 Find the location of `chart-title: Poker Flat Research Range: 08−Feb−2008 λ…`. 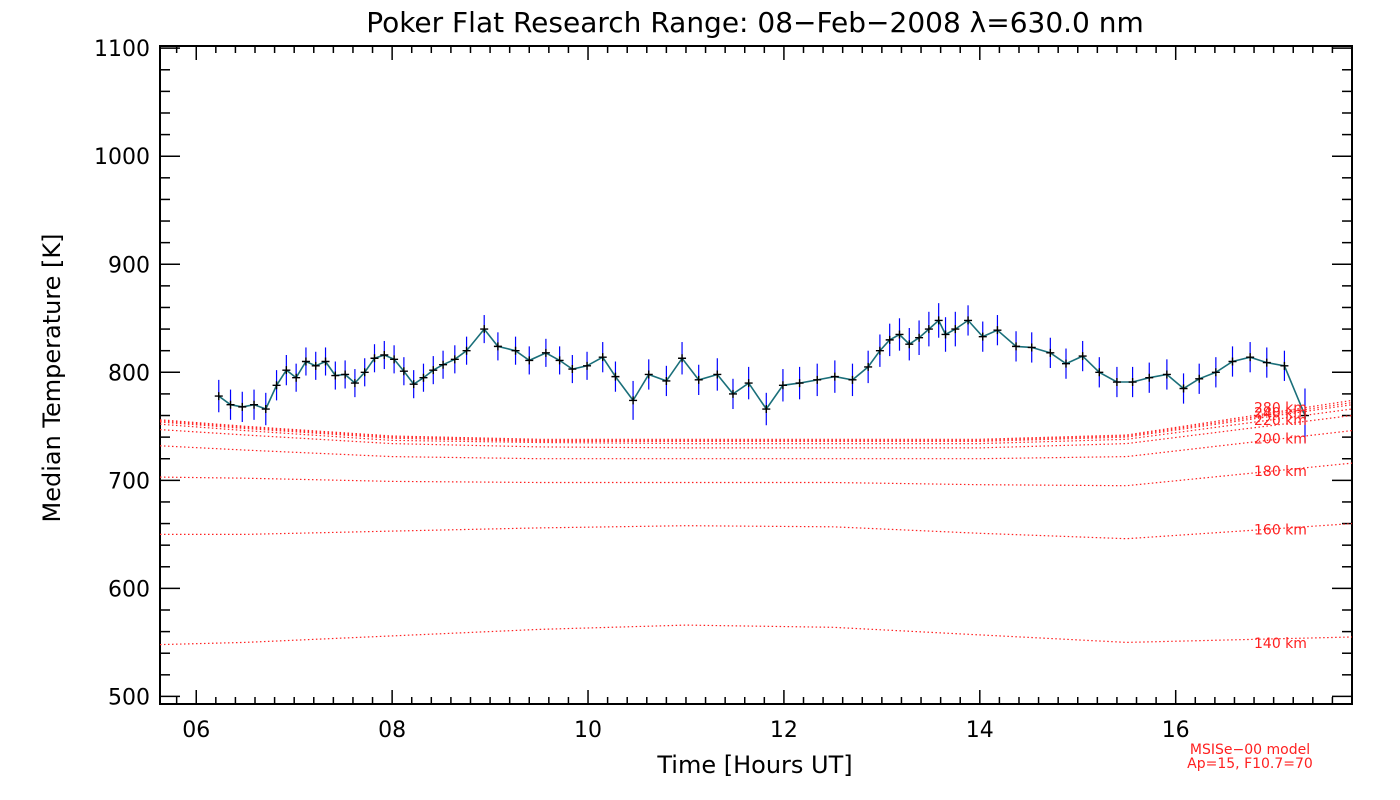

chart-title: Poker Flat Research Range: 08−Feb−2008 λ… is located at coordinates (755, 22).